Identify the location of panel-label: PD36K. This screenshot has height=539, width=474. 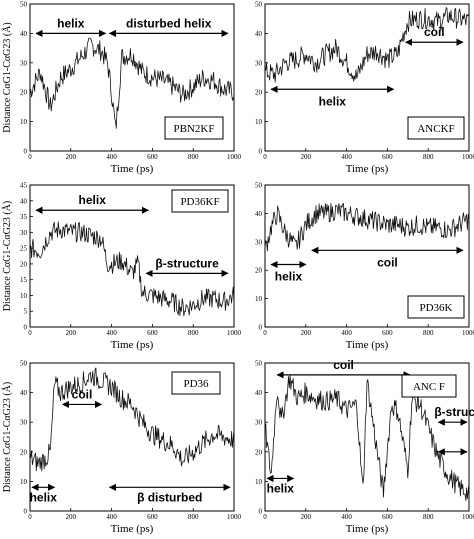
(435, 308).